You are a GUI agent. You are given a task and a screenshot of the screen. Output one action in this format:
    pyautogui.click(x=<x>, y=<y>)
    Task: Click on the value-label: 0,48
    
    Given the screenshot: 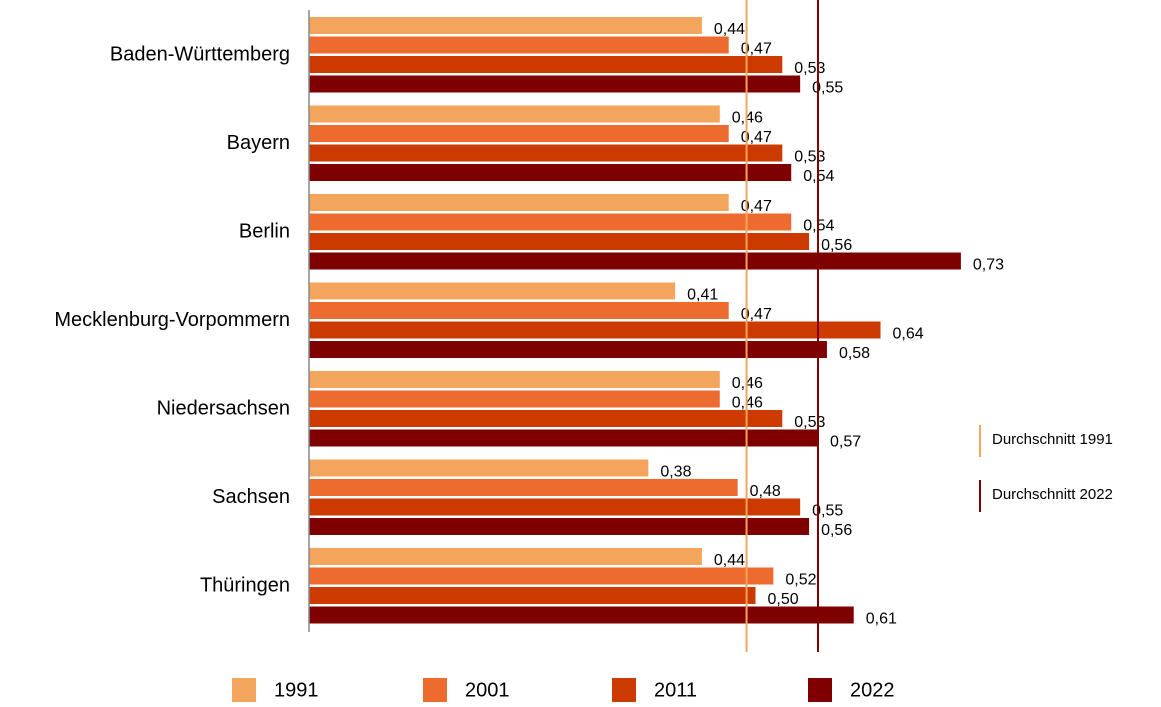 What is the action you would take?
    pyautogui.click(x=765, y=491)
    